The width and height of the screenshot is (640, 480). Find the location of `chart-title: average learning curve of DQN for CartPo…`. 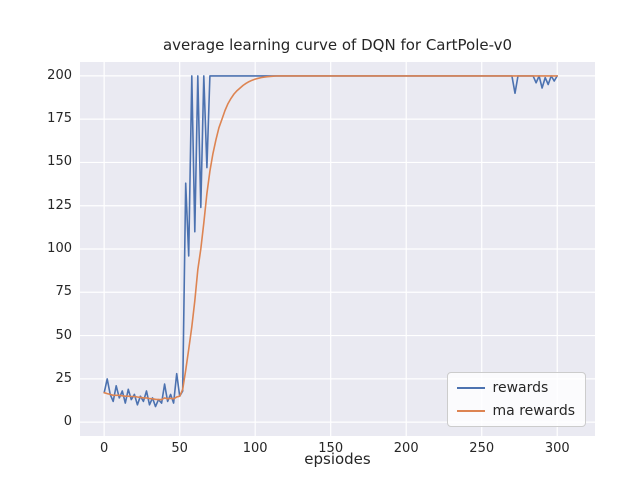

chart-title: average learning curve of DQN for CartPo… is located at coordinates (337, 45).